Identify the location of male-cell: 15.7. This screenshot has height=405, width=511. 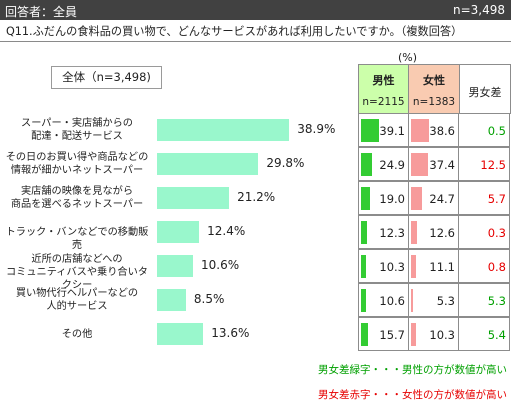
(383, 334).